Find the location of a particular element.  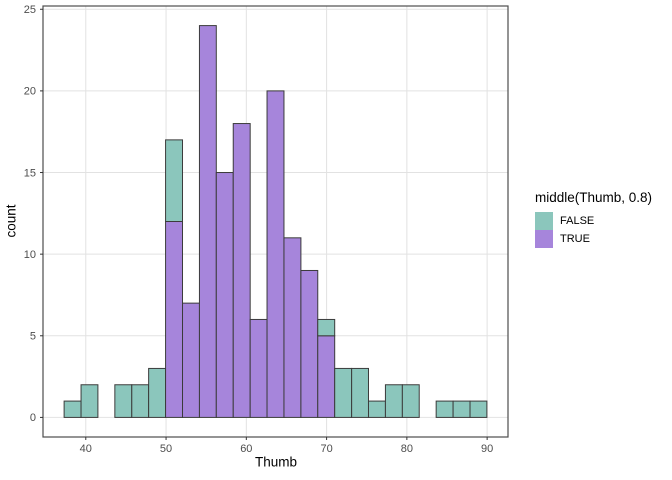

x-tick-label: 70 is located at coordinates (326, 449).